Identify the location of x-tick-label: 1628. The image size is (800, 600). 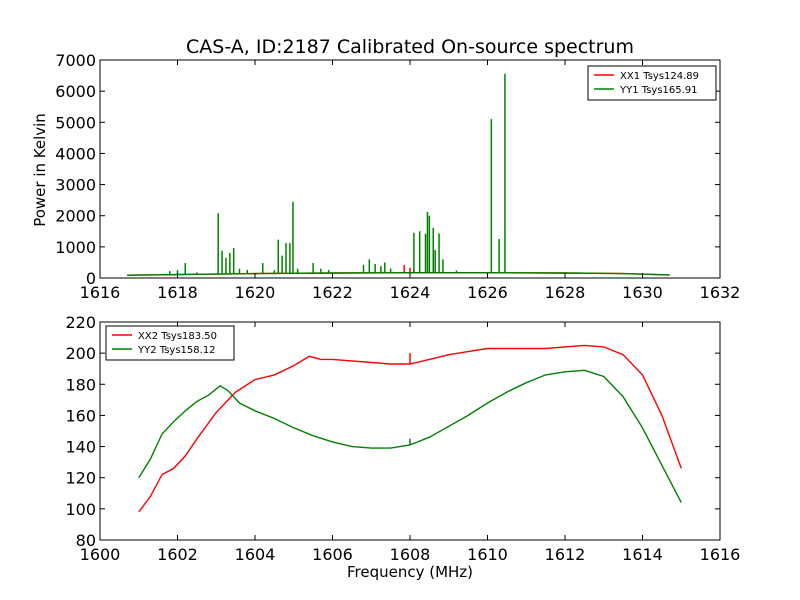
(565, 292).